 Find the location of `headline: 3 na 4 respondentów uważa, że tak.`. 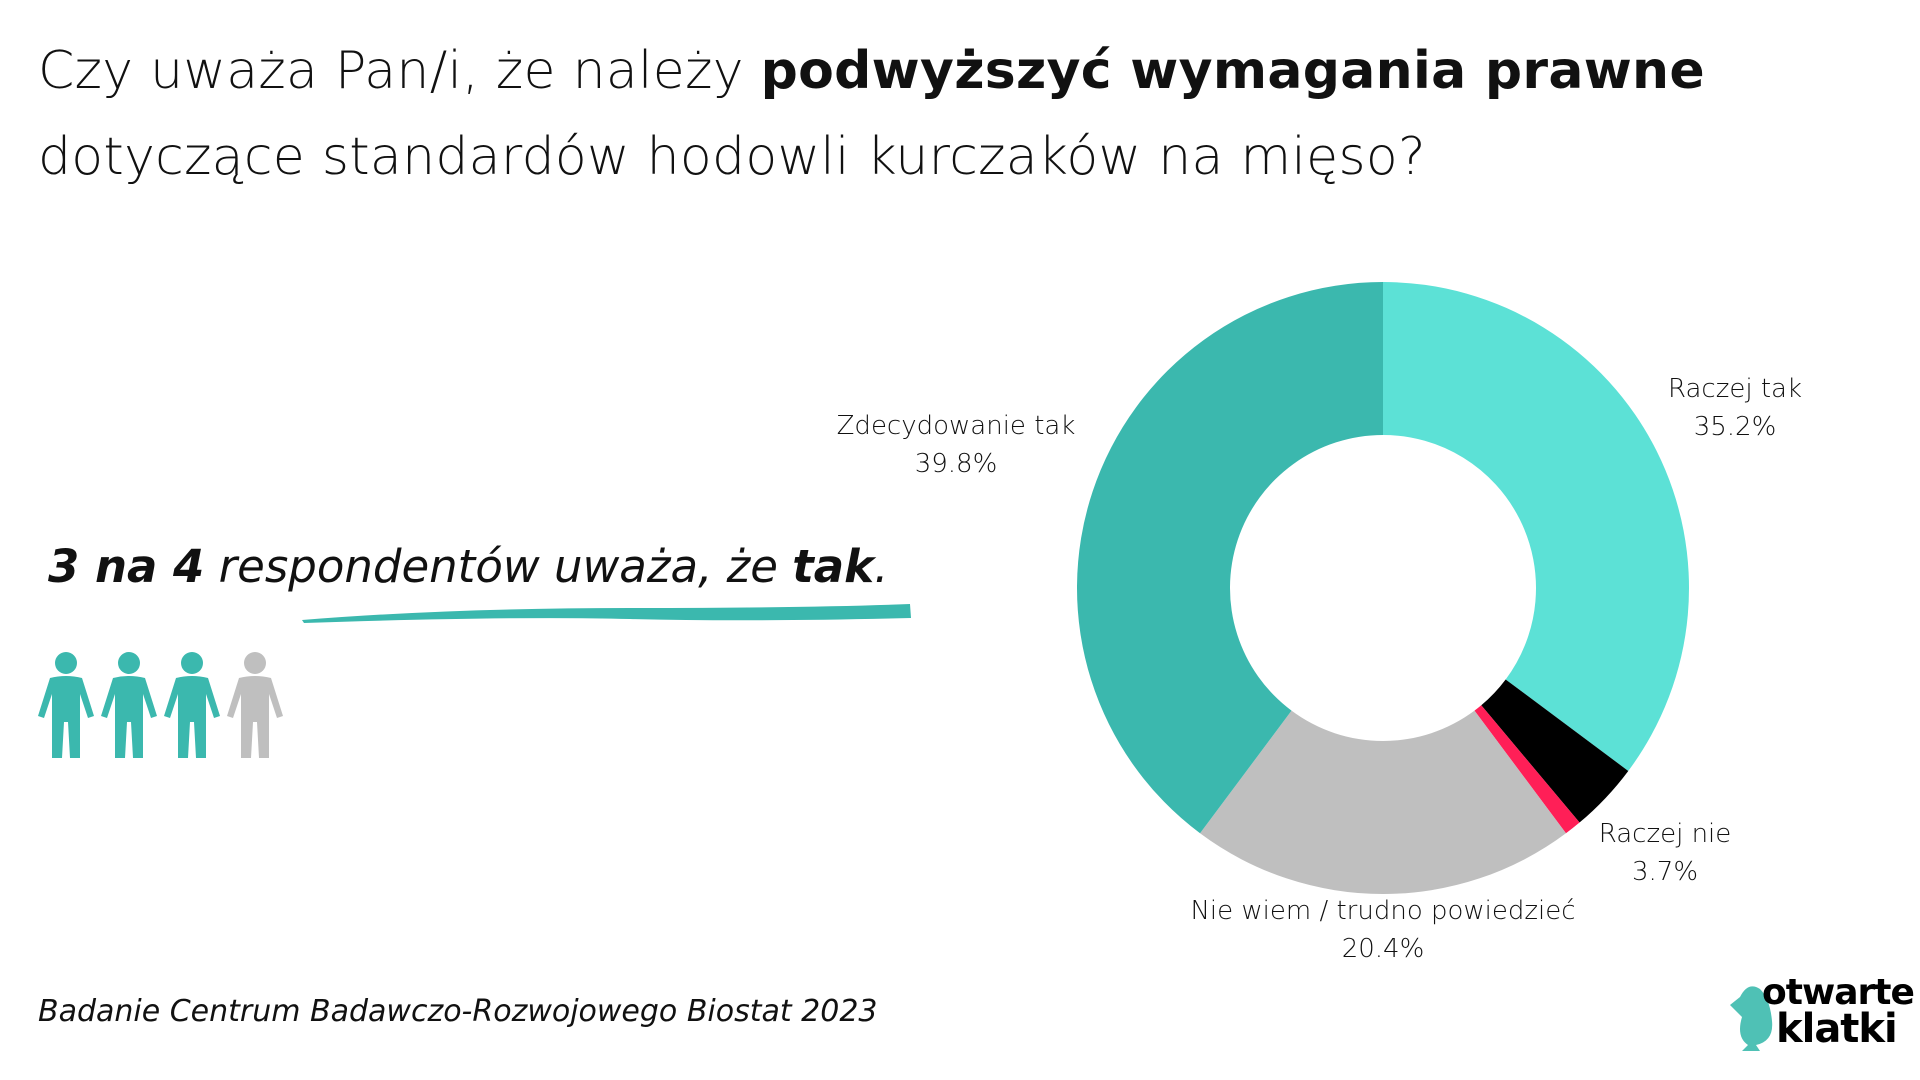

headline: 3 na 4 respondentów uważa, że tak. is located at coordinates (468, 566).